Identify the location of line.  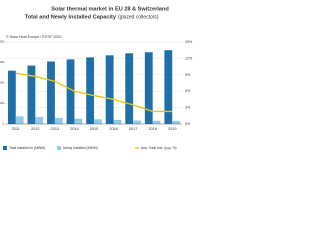
(94, 92).